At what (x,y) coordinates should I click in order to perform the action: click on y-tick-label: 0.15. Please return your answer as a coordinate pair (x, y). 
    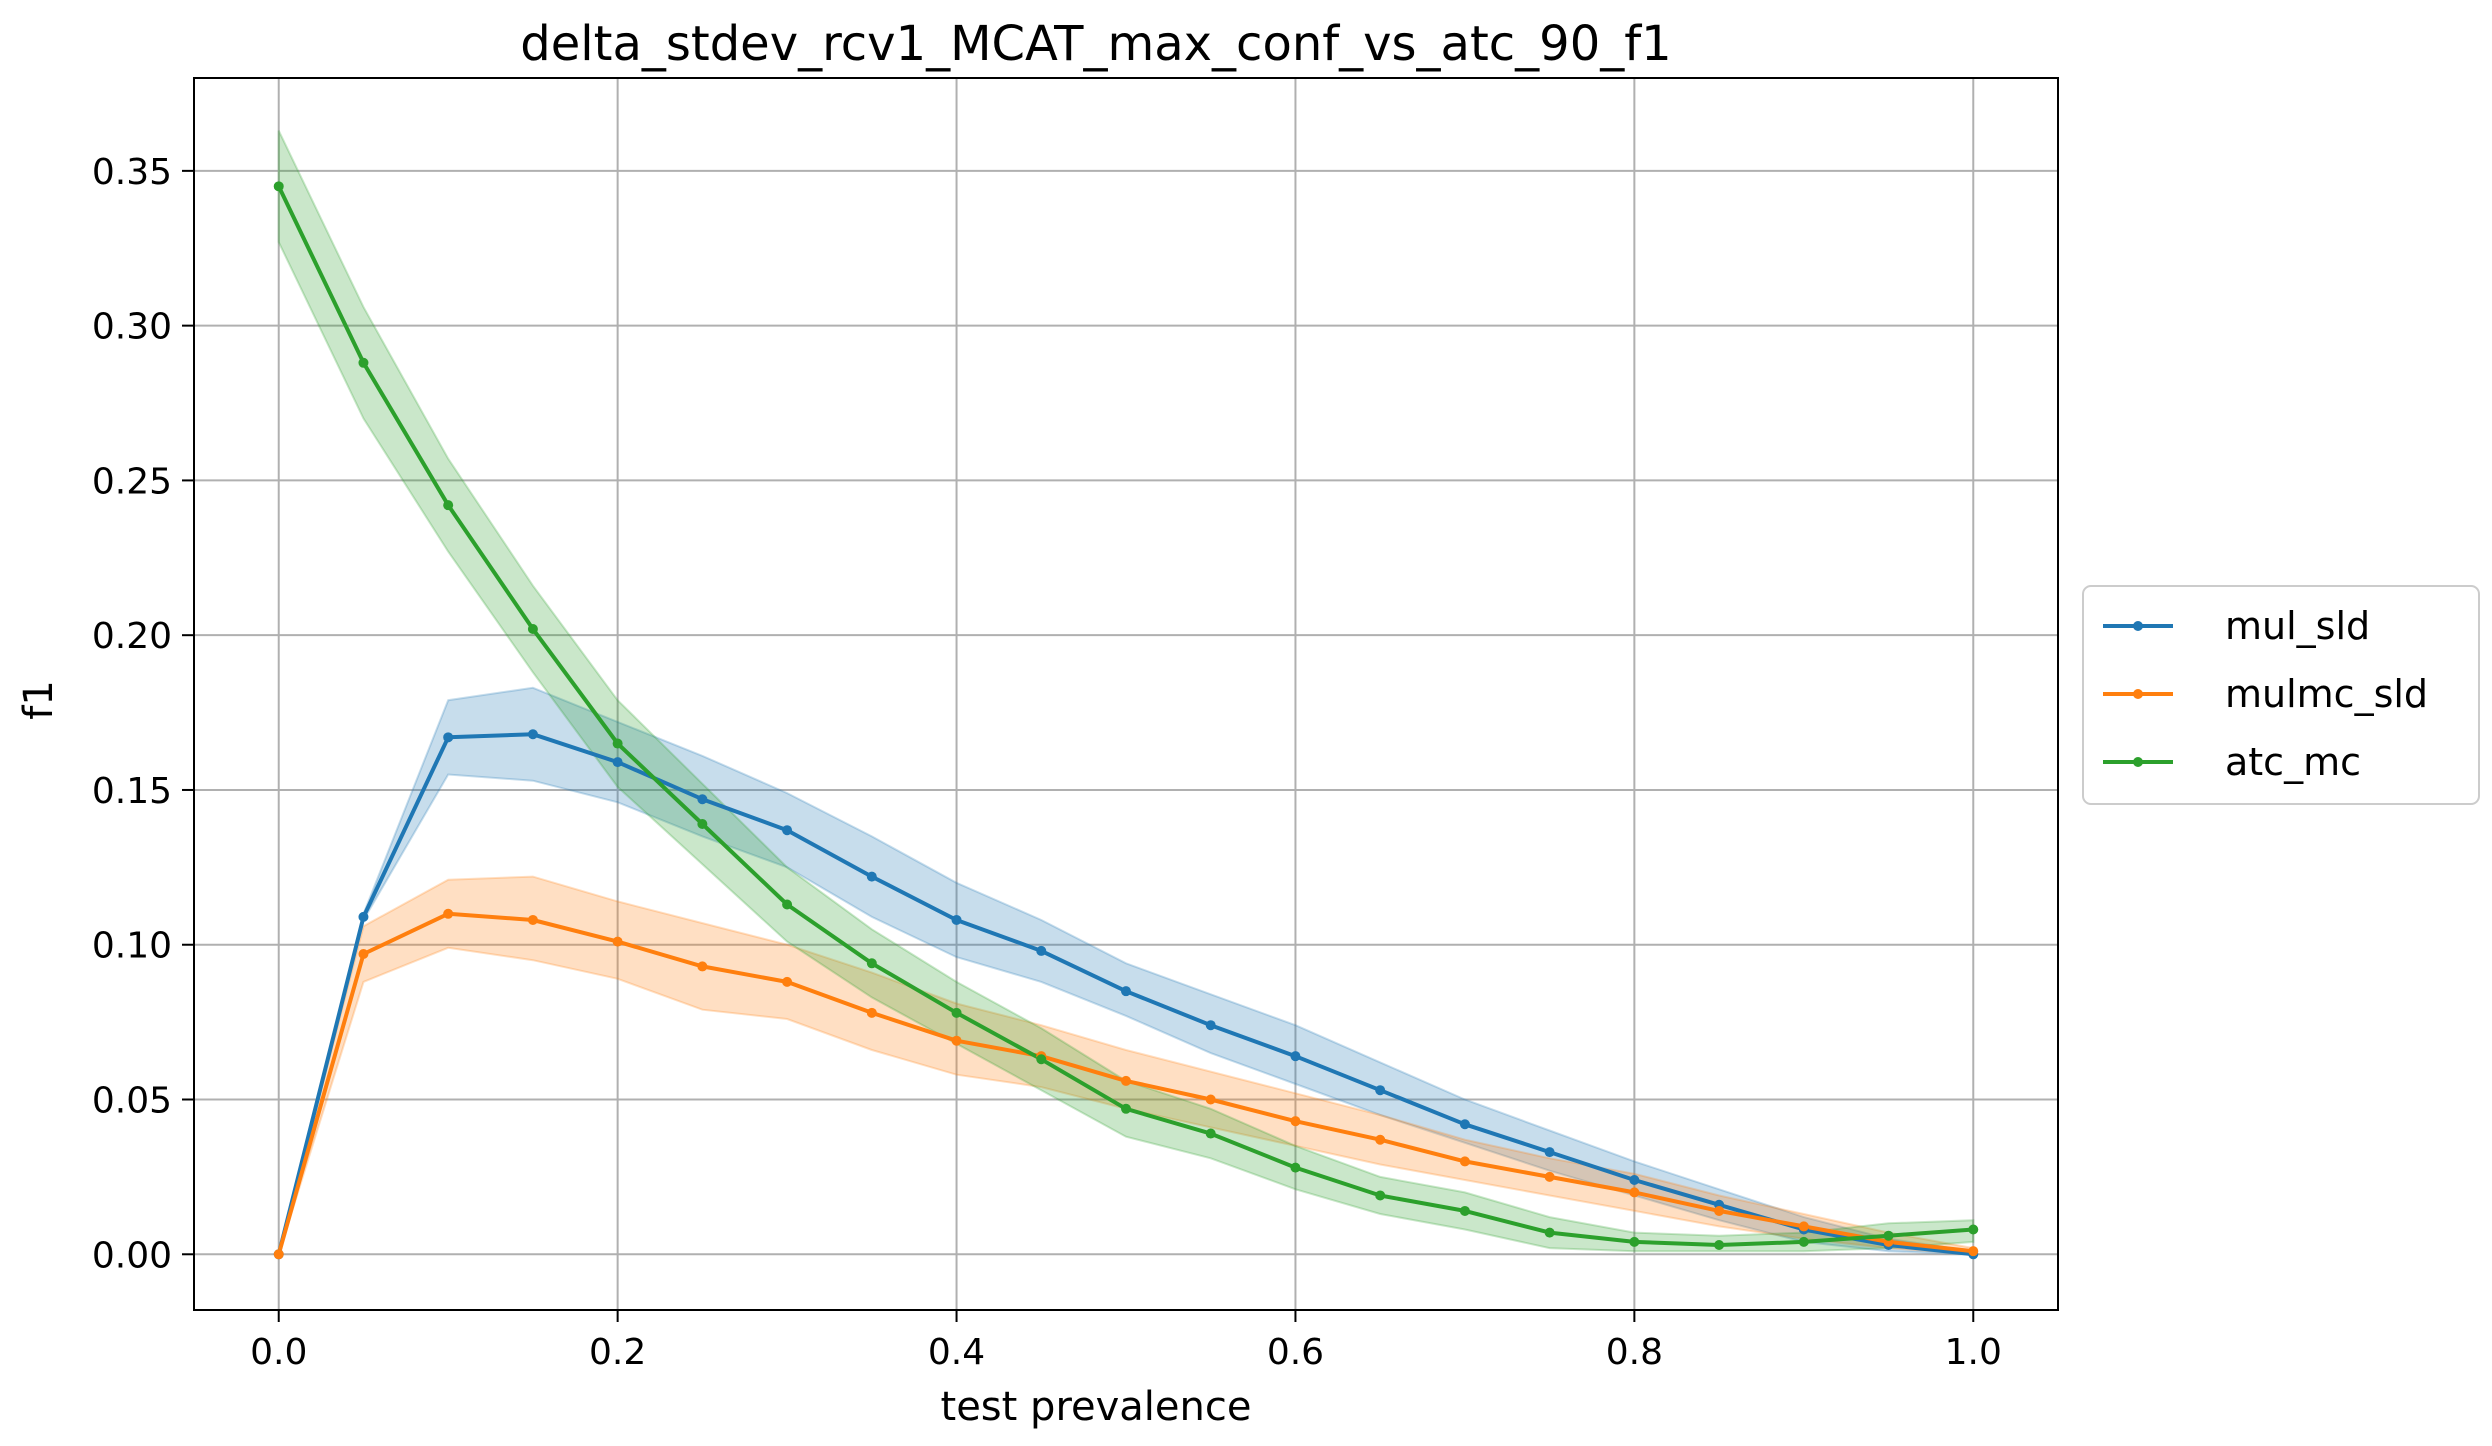
    Looking at the image, I should click on (132, 791).